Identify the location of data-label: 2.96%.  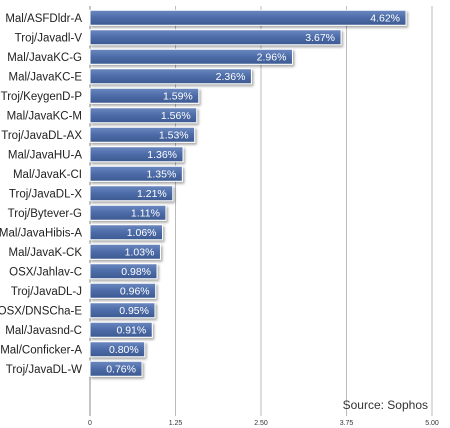
(272, 58).